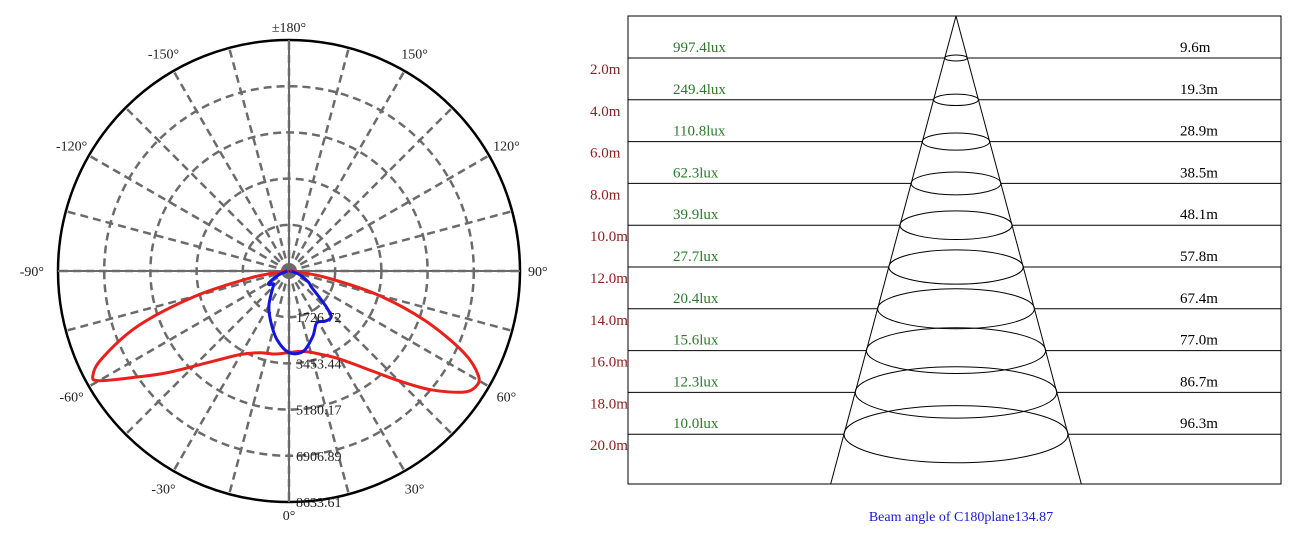 This screenshot has width=1303, height=536. Describe the element at coordinates (699, 48) in the screenshot. I see `lux-label: 997.4lux` at that location.